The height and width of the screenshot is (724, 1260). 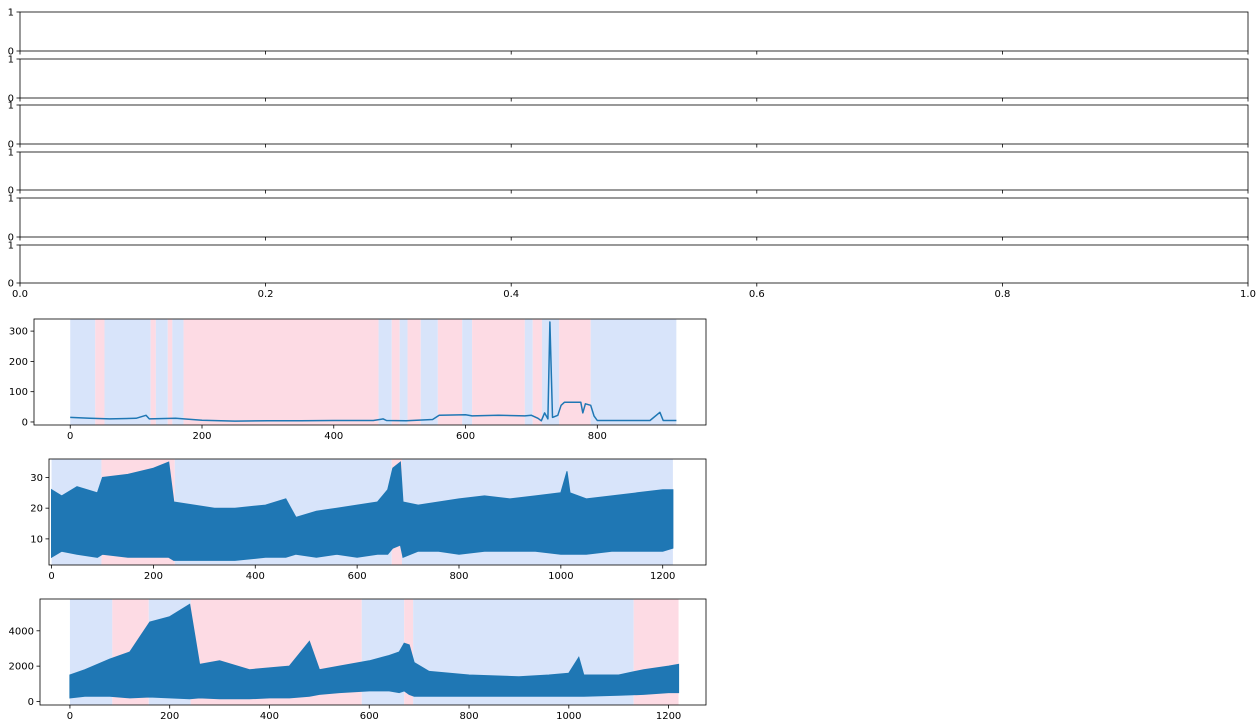 What do you see at coordinates (18, 362) in the screenshot?
I see `y-tick-label: 200` at bounding box center [18, 362].